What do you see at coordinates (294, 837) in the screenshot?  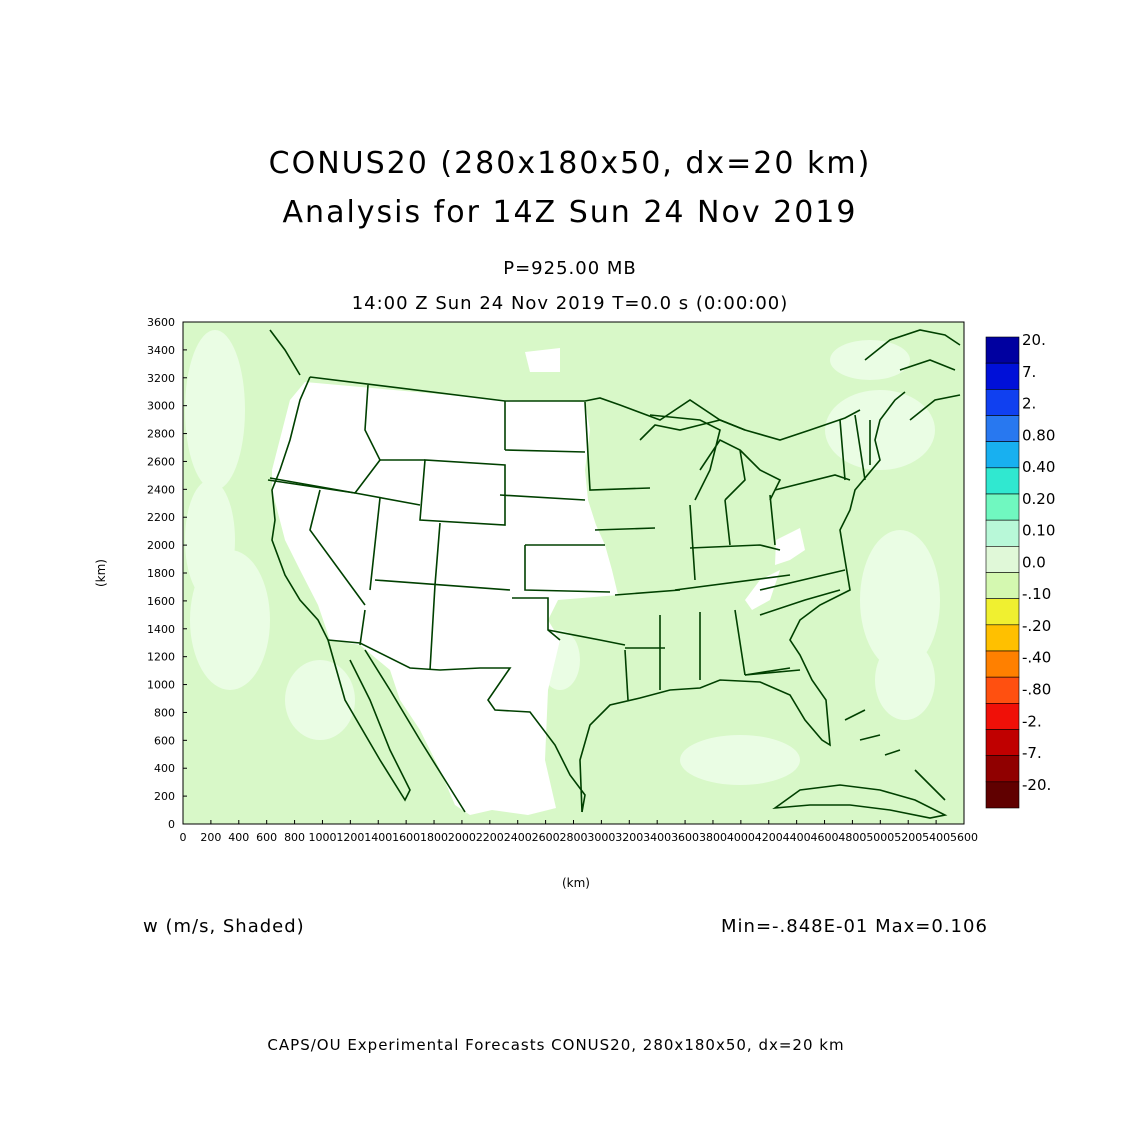 I see `x-tick-label: 800` at bounding box center [294, 837].